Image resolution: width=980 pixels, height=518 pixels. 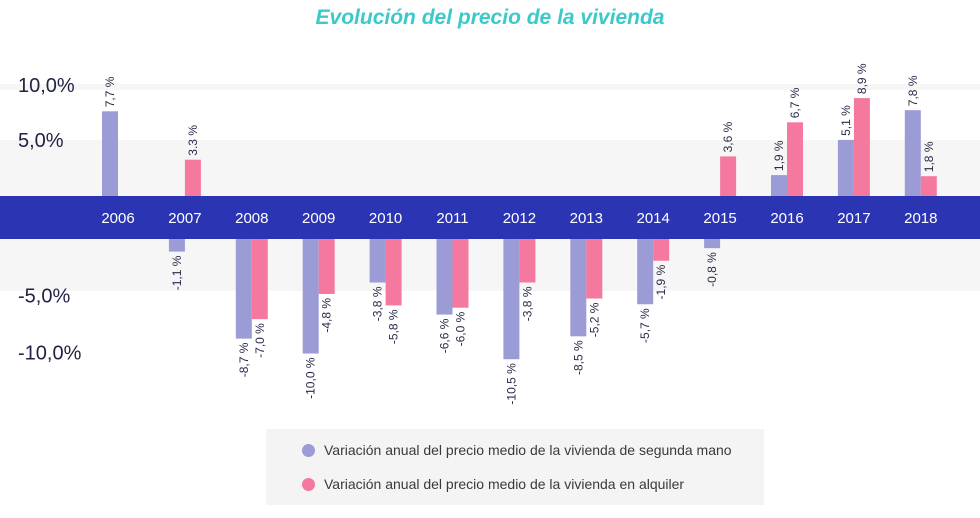 What do you see at coordinates (251, 218) in the screenshot?
I see `x-tick-label-2008: 2008` at bounding box center [251, 218].